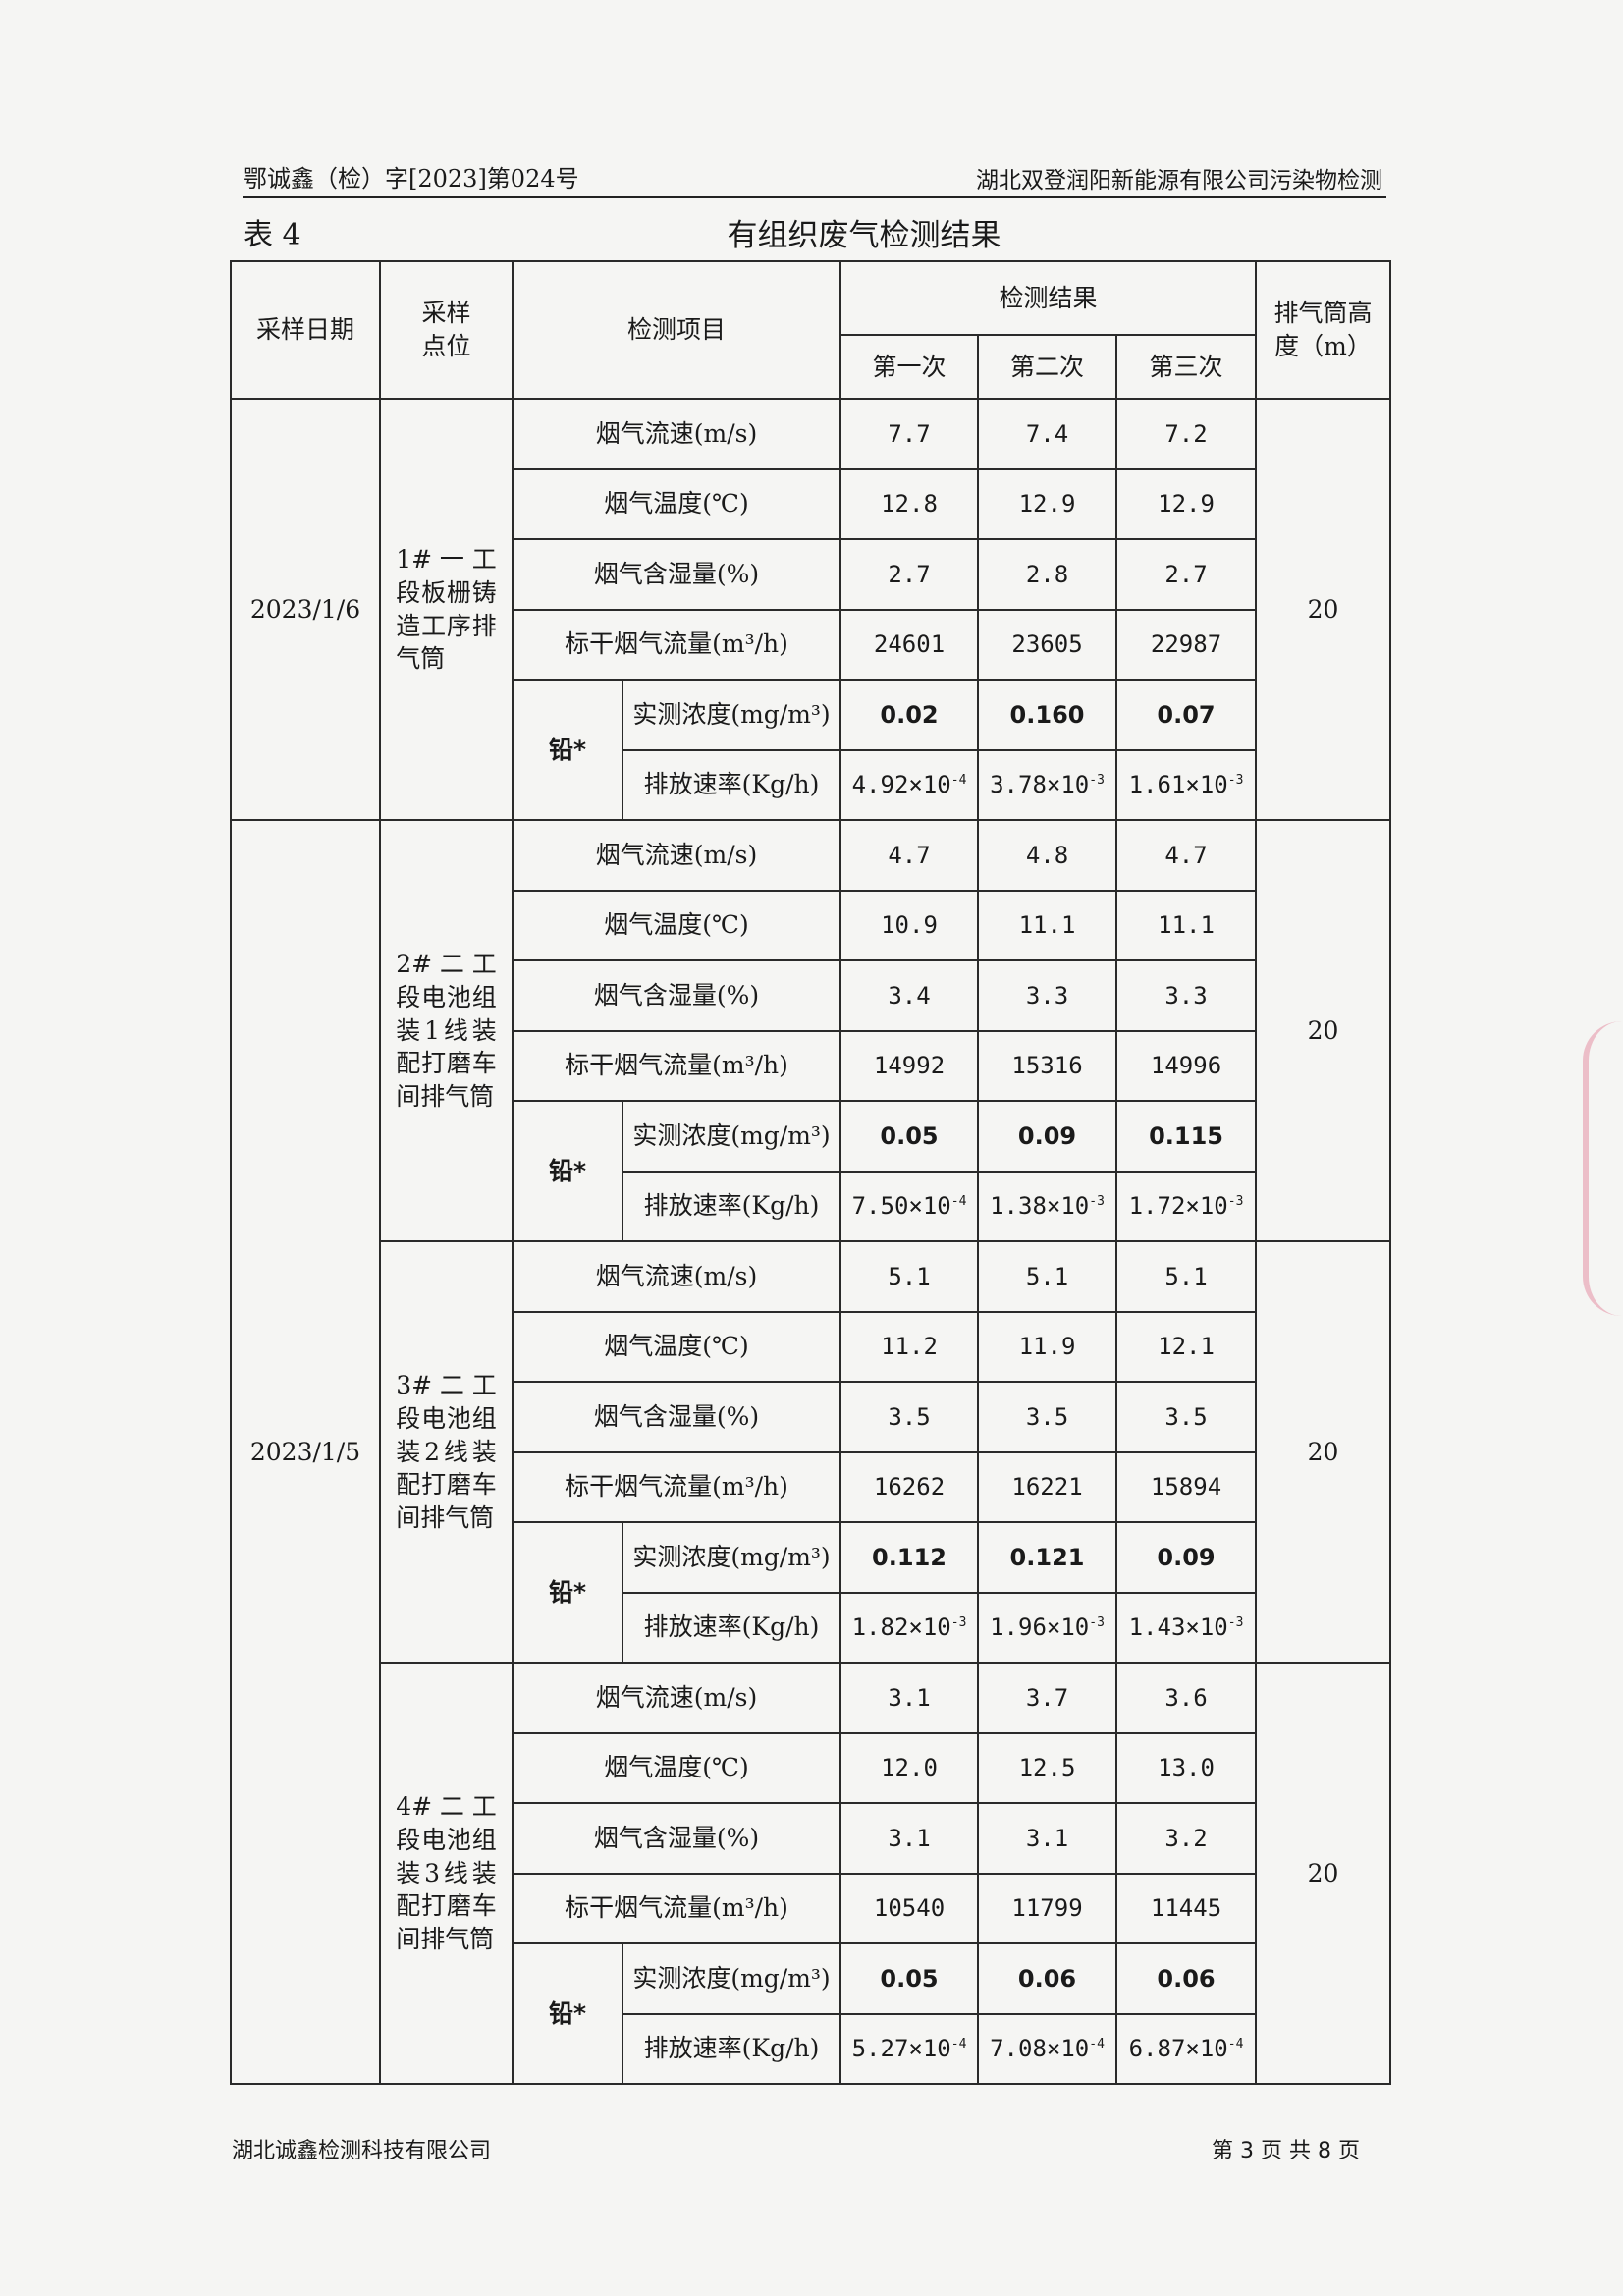  Describe the element at coordinates (909, 503) in the screenshot. I see `value-cell: 12.8` at that location.